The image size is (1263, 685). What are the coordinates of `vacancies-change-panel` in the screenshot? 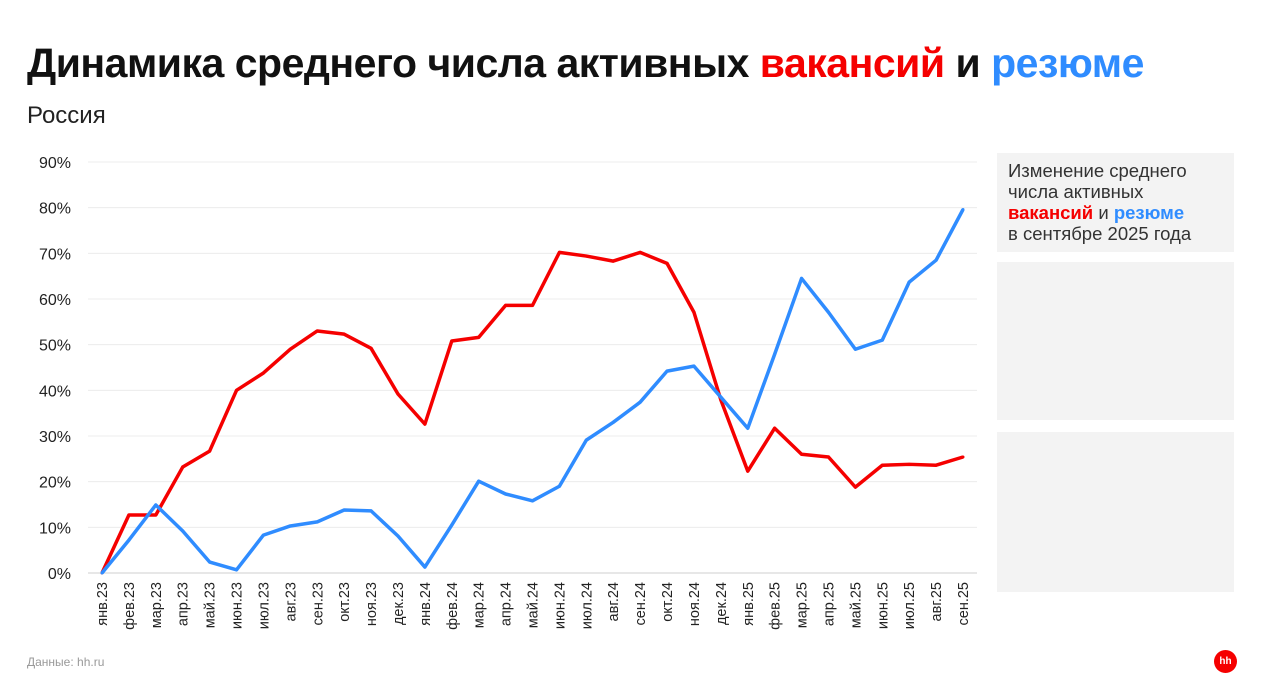 It's located at (1115, 341).